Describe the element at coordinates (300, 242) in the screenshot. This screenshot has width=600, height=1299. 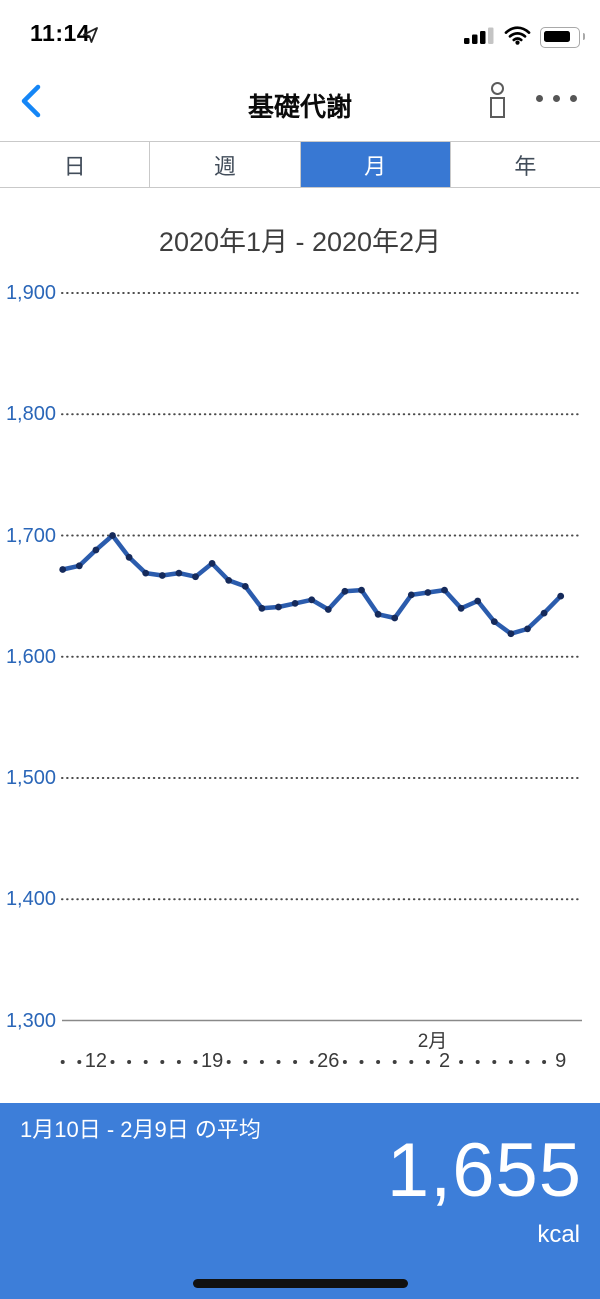
I see `chart-period-title: 2020年1月 - 2020年2月` at that location.